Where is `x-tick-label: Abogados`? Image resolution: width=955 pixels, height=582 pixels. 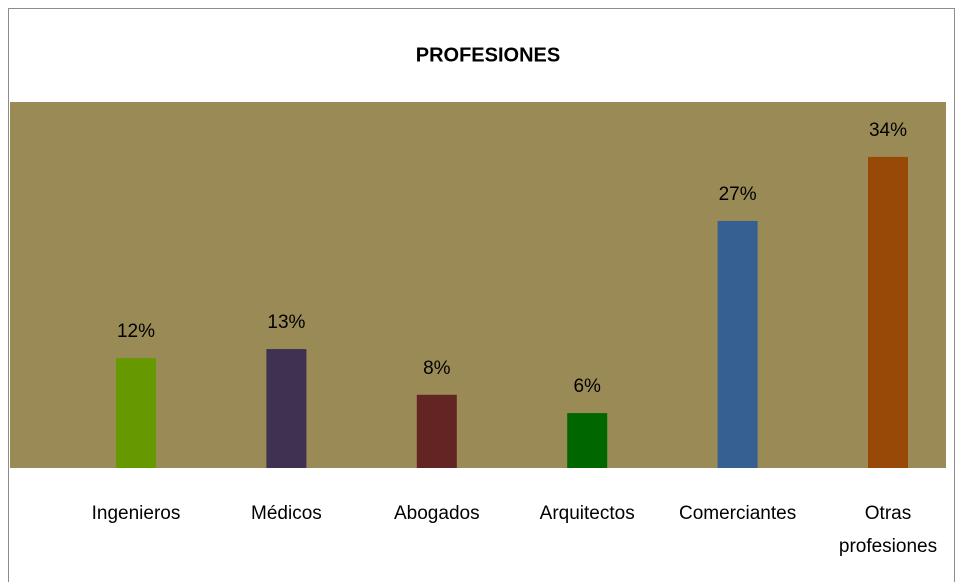 x-tick-label: Abogados is located at coordinates (437, 513).